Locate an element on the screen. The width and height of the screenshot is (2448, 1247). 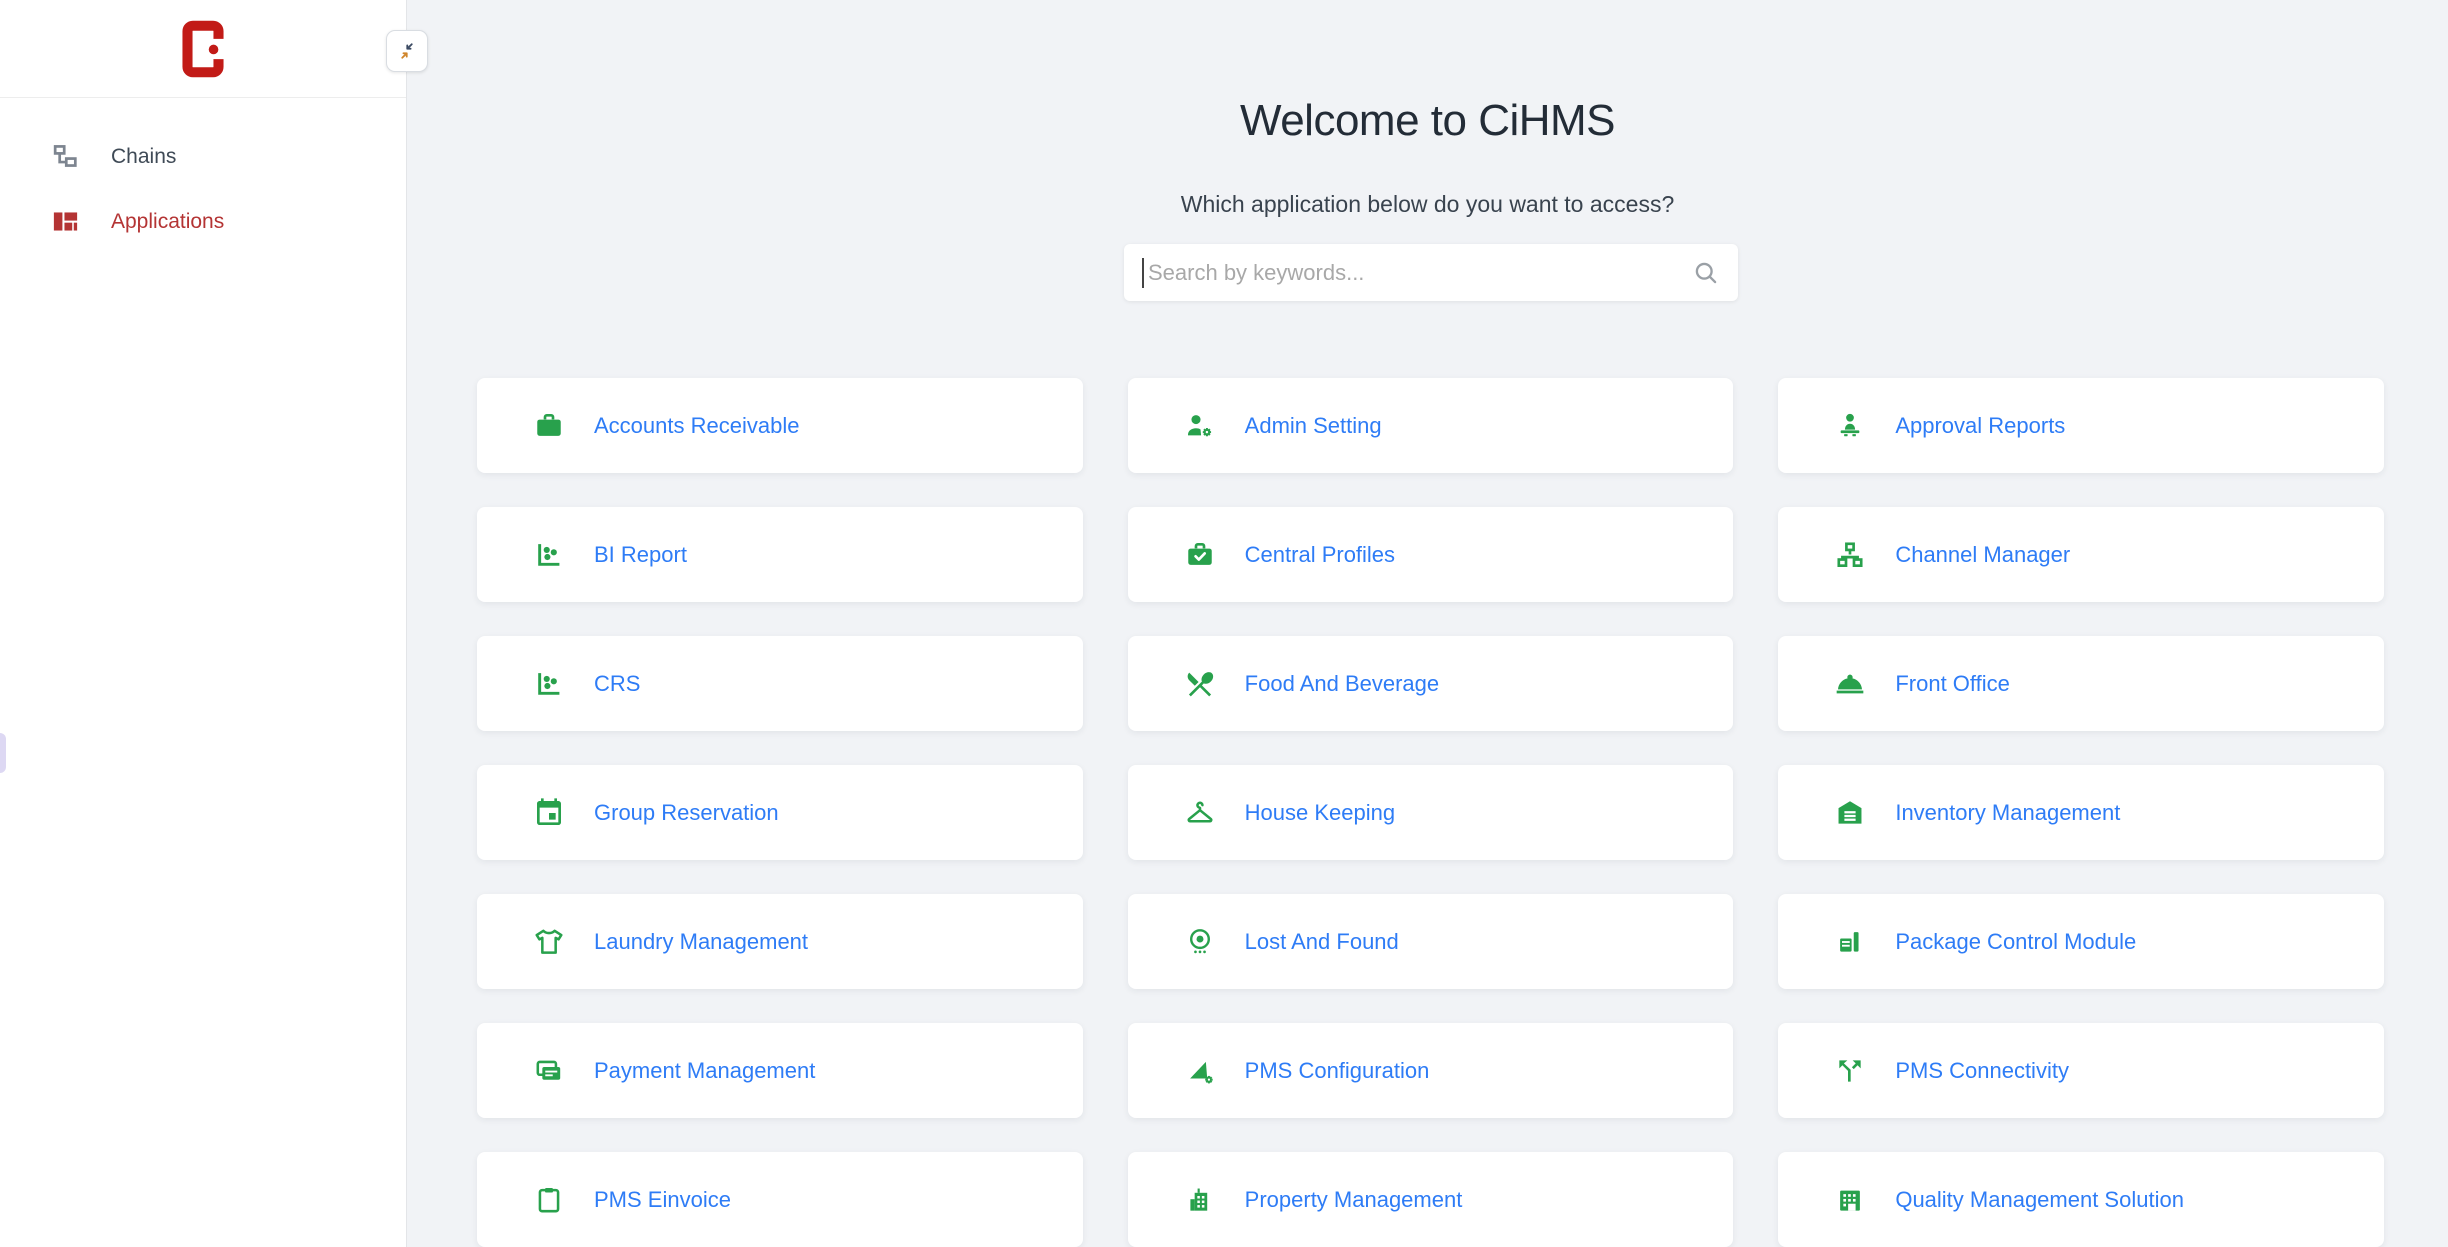
app-card-label: Quality Management Solution is located at coordinates (2039, 1199).